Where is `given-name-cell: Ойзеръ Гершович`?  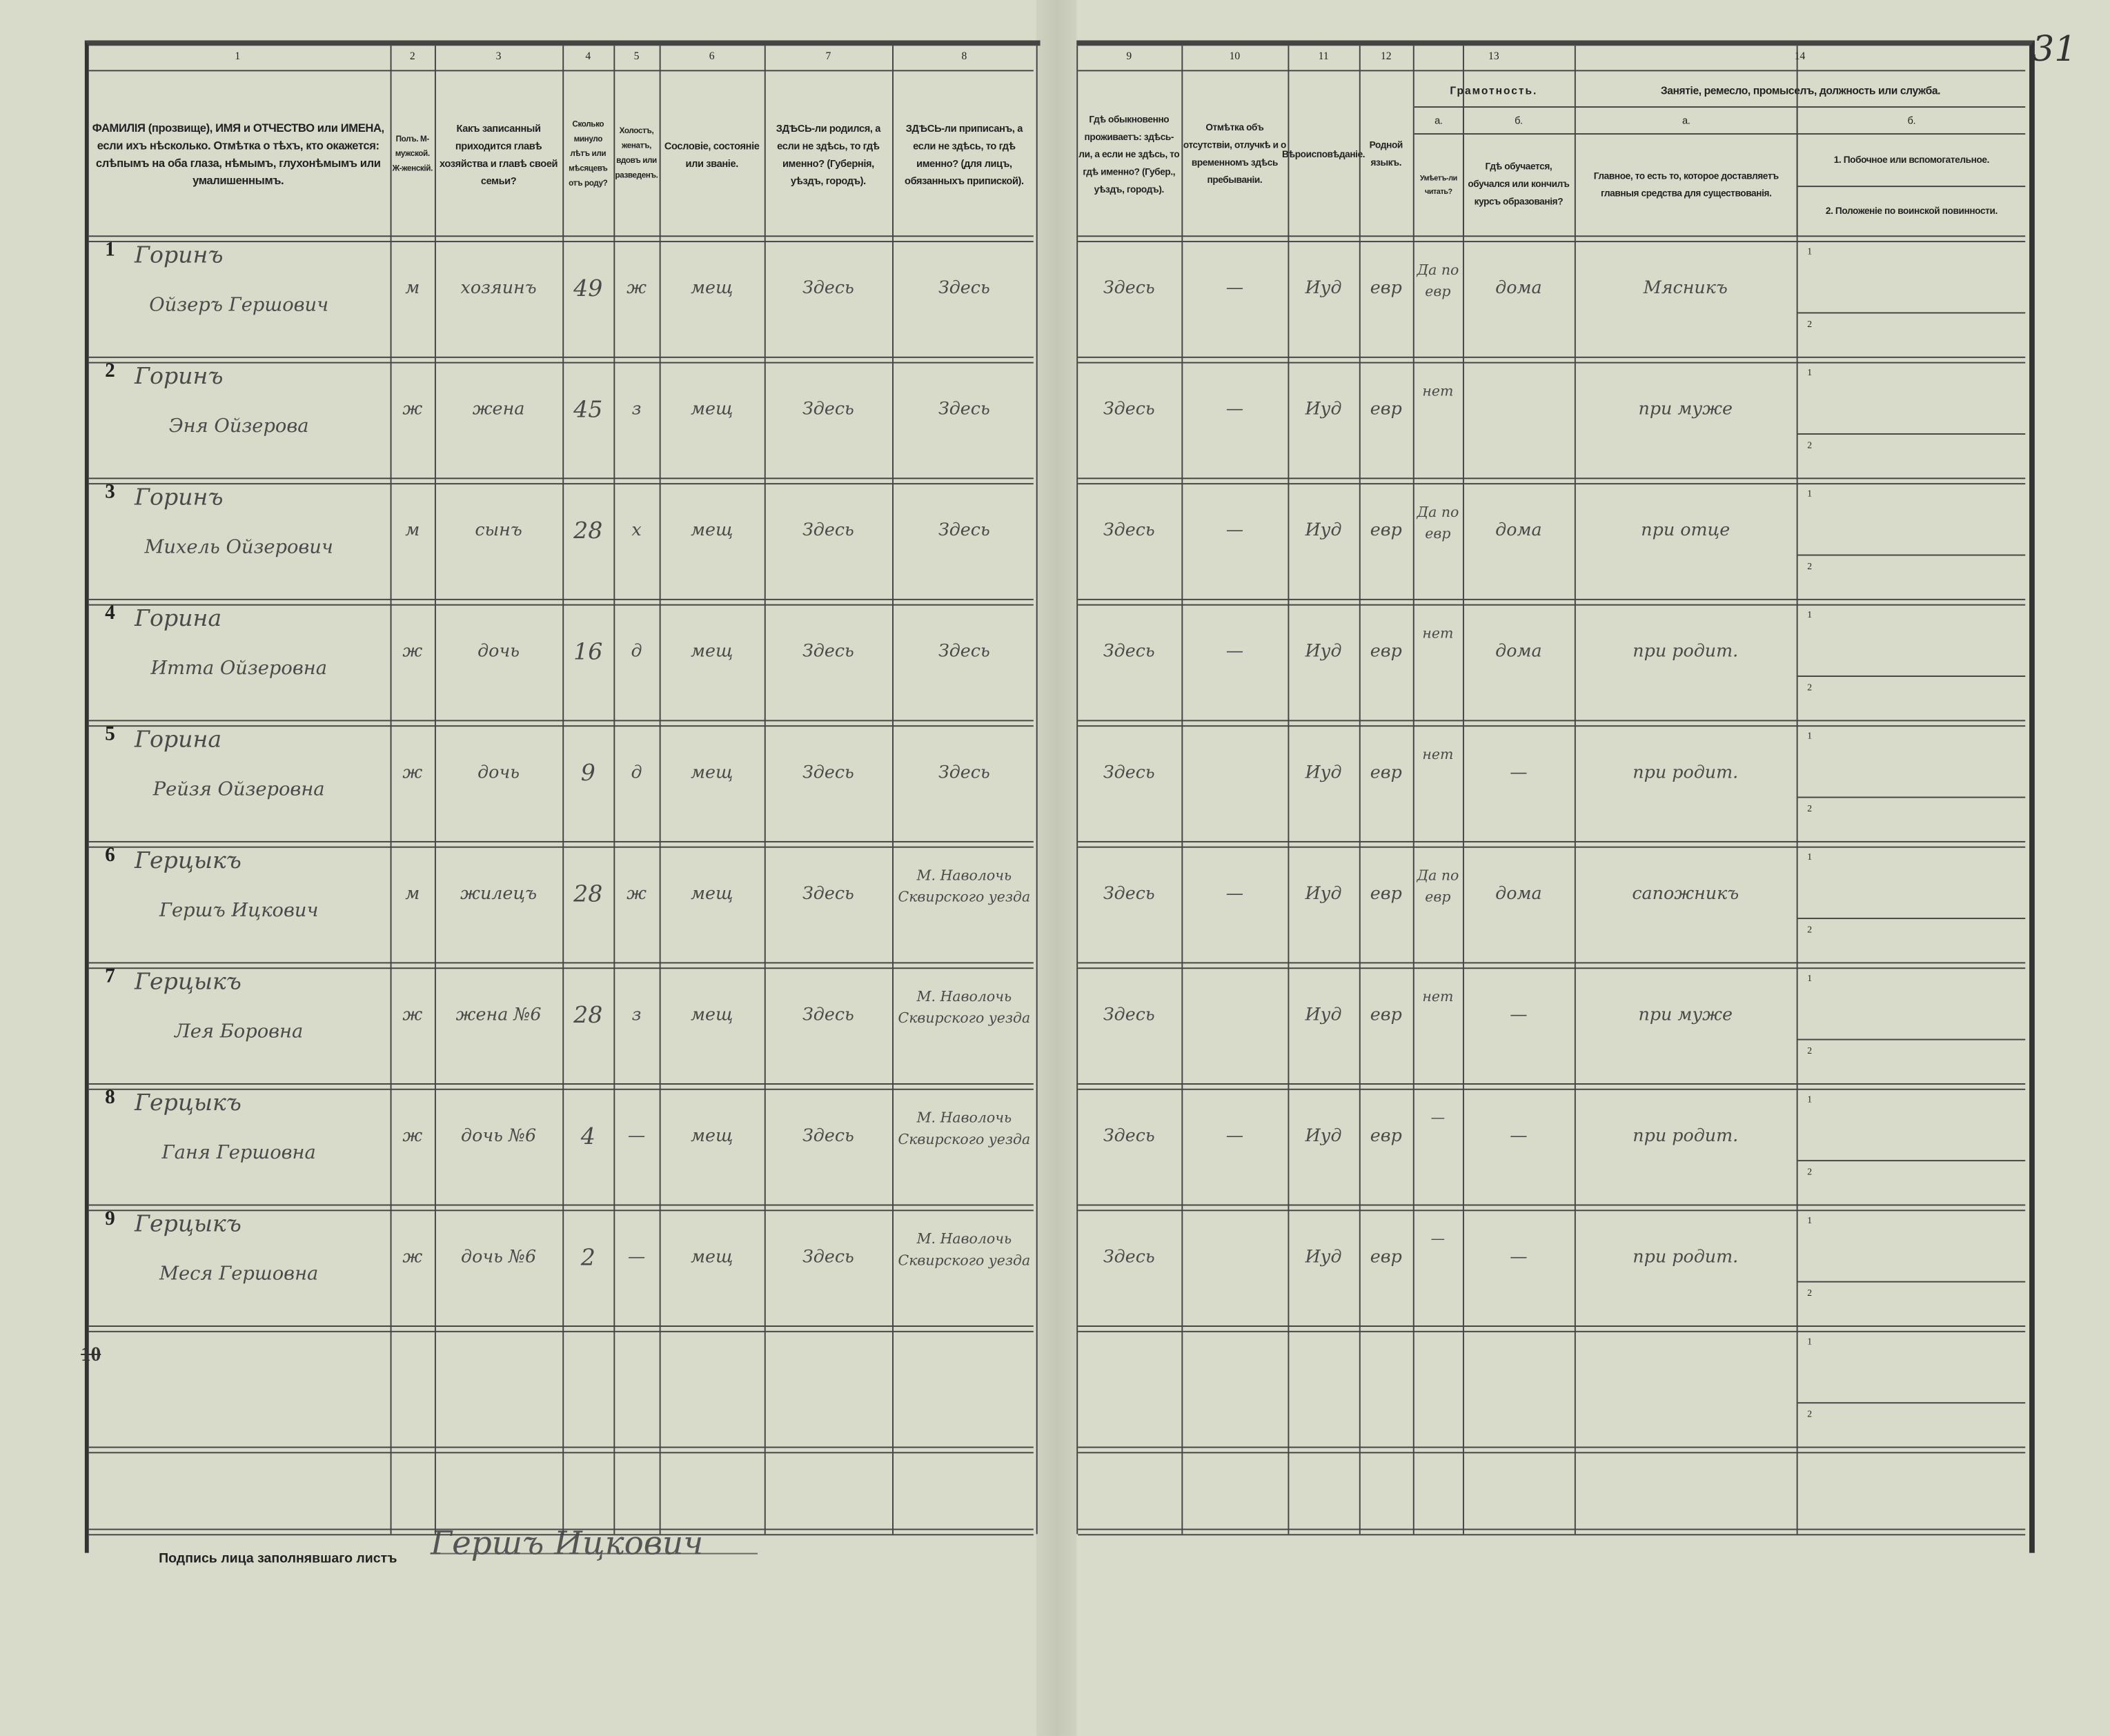
given-name-cell: Ойзеръ Гершович is located at coordinates (239, 306).